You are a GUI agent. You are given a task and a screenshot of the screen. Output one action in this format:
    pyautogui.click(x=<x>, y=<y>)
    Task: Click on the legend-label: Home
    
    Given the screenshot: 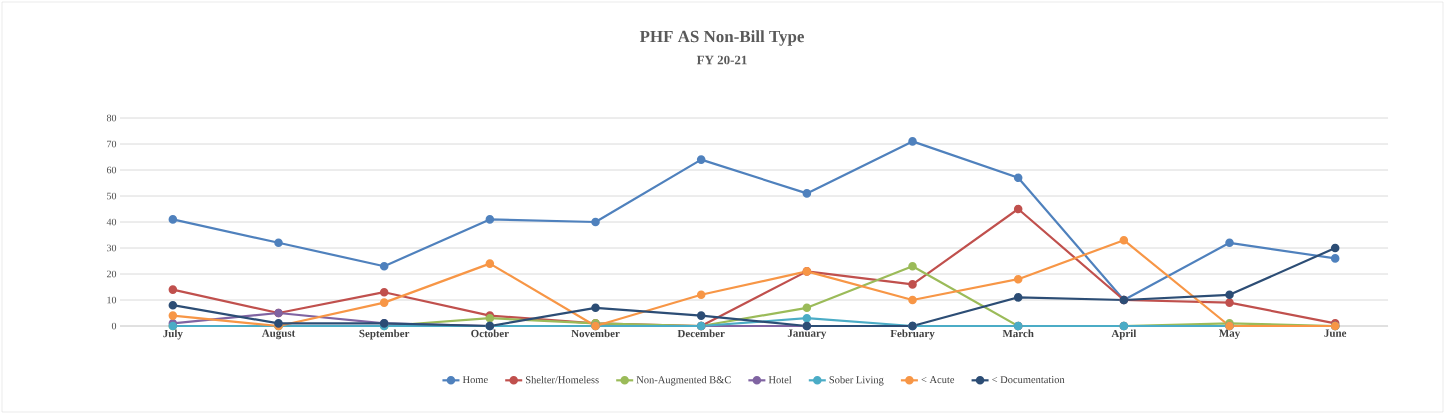 What is the action you would take?
    pyautogui.click(x=475, y=380)
    